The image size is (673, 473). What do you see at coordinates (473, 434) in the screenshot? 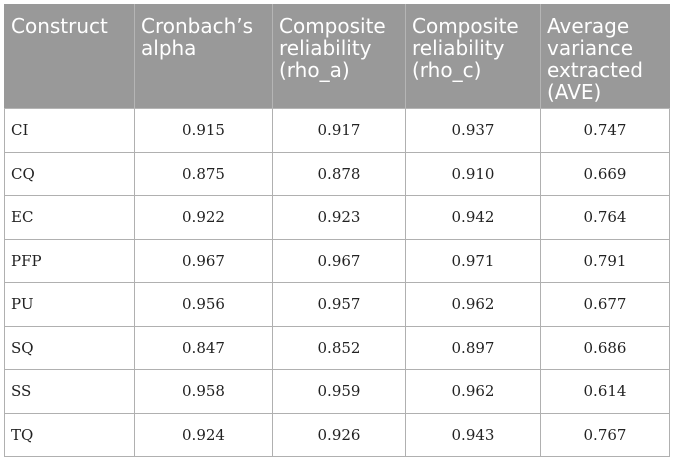
I see `value-cell: 0.943` at bounding box center [473, 434].